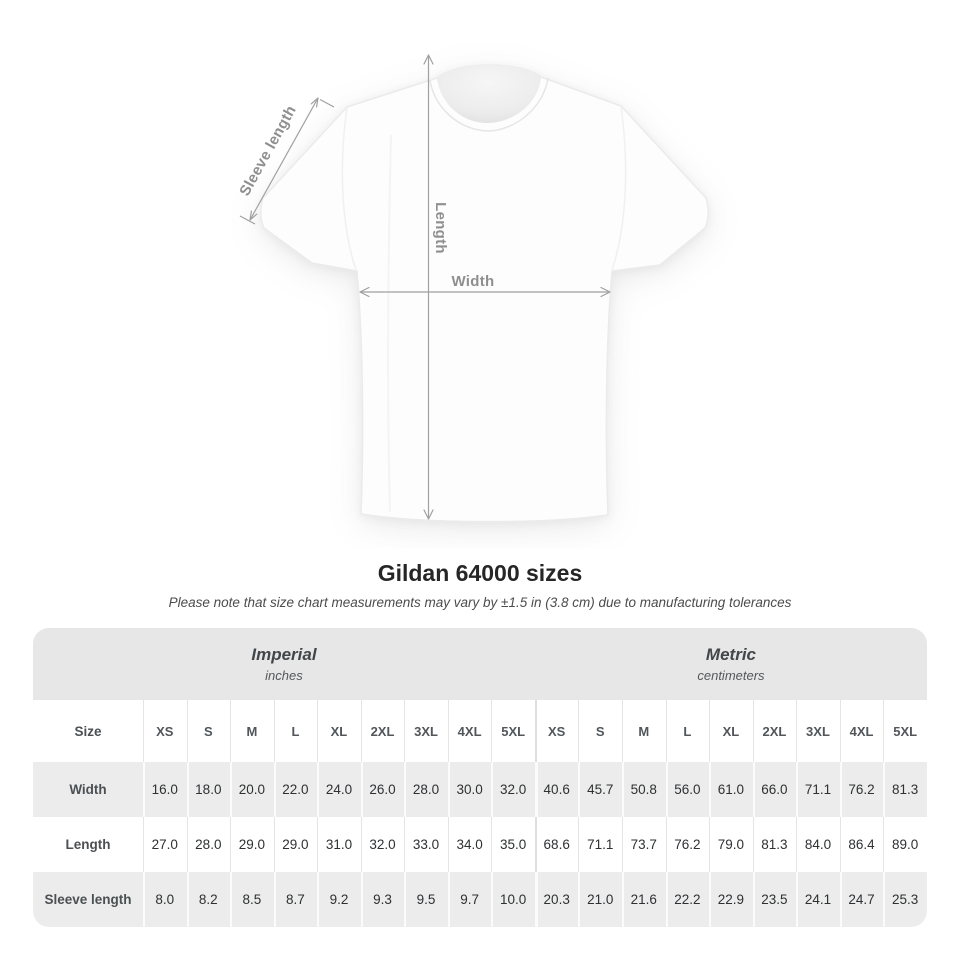 This screenshot has height=960, width=960. I want to click on size-col-imperial-xs: XS, so click(165, 731).